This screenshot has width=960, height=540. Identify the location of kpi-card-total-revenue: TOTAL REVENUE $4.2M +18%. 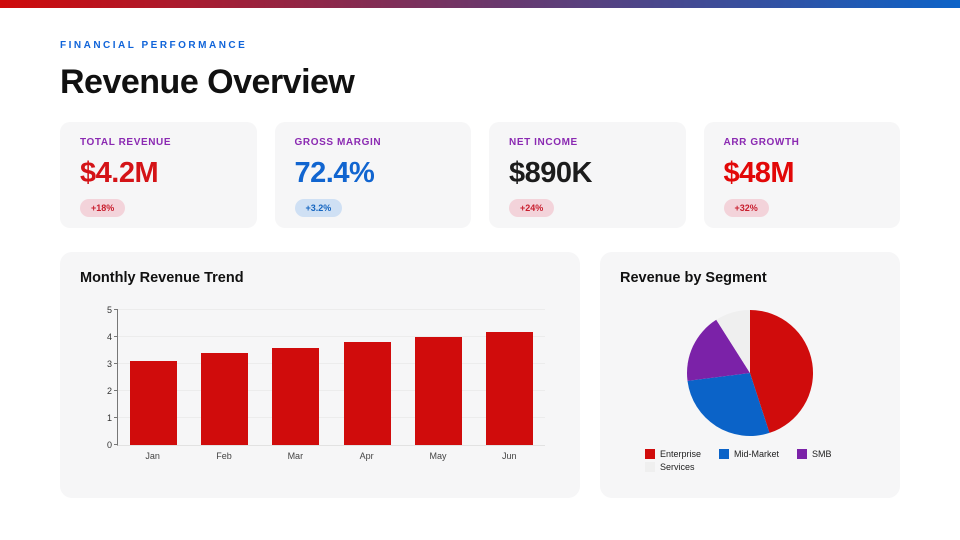
(158, 175).